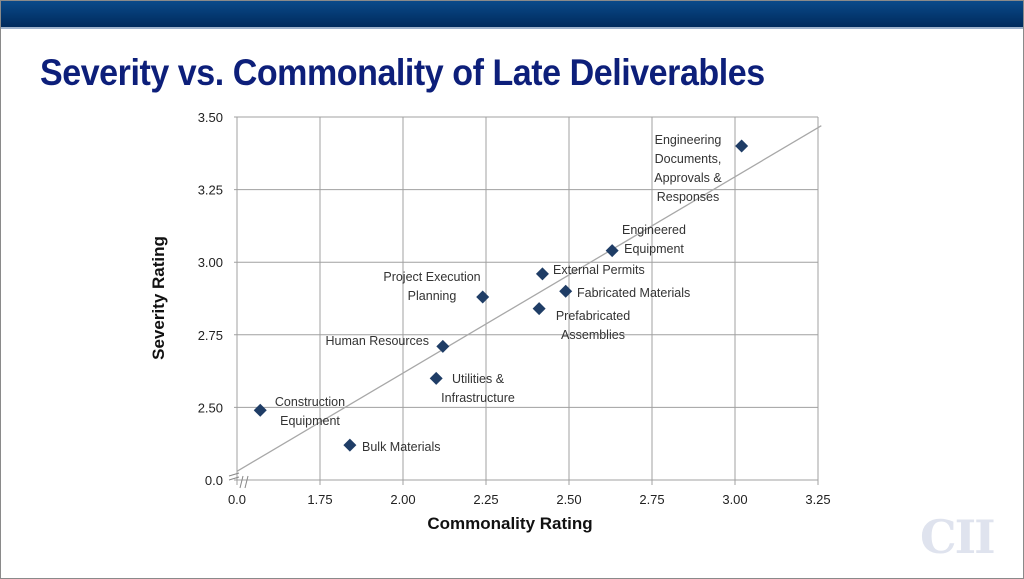 The image size is (1024, 579). I want to click on cii-logo: CII, so click(958, 537).